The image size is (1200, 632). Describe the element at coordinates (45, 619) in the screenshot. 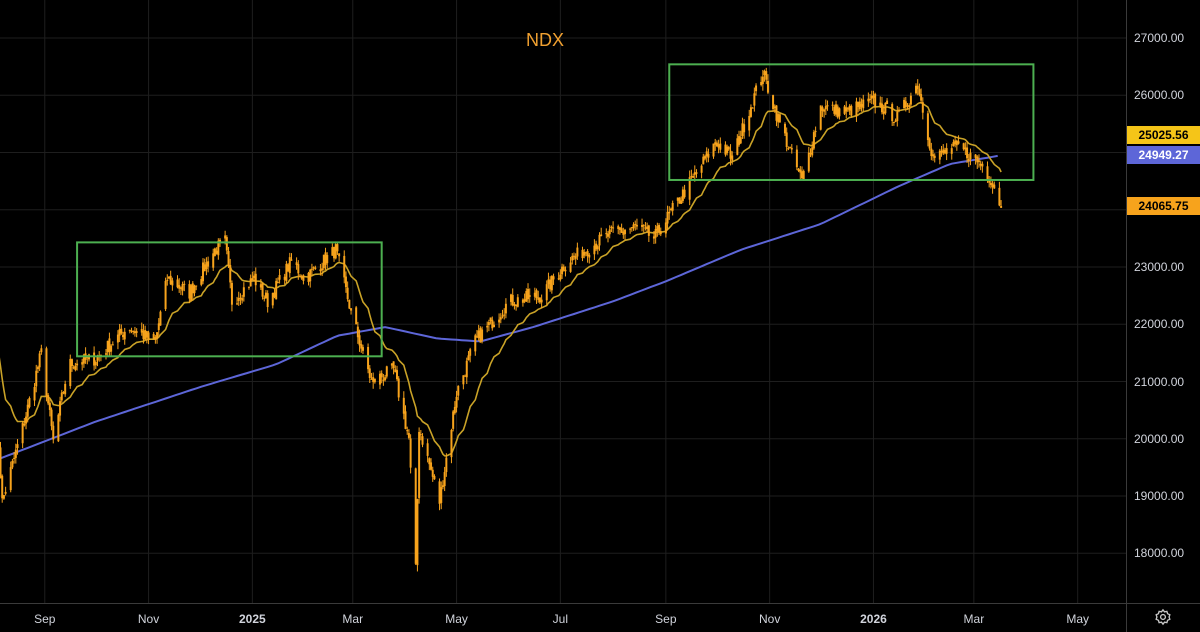

I see `x-tick-label: Sep` at that location.